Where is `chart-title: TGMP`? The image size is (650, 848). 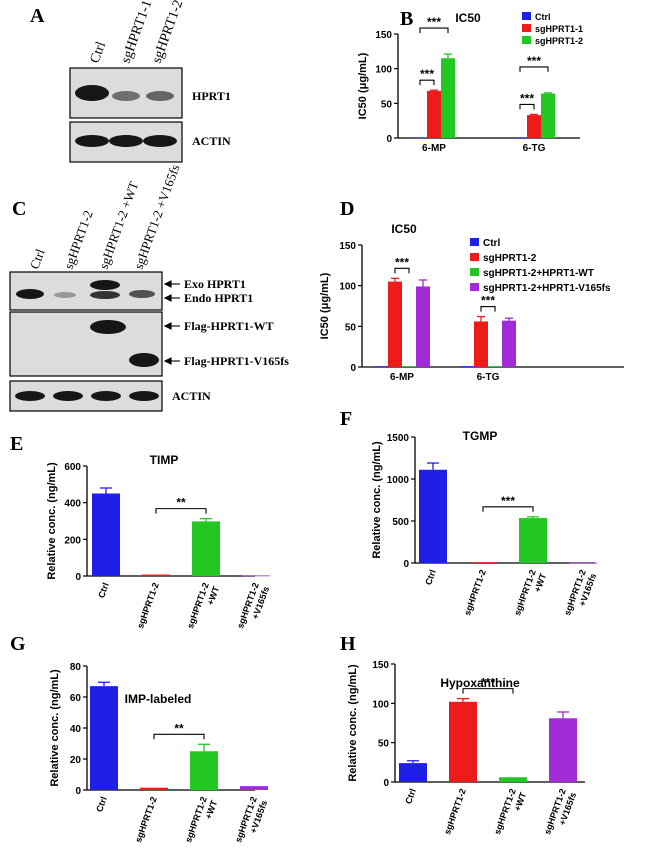 chart-title: TGMP is located at coordinates (480, 436).